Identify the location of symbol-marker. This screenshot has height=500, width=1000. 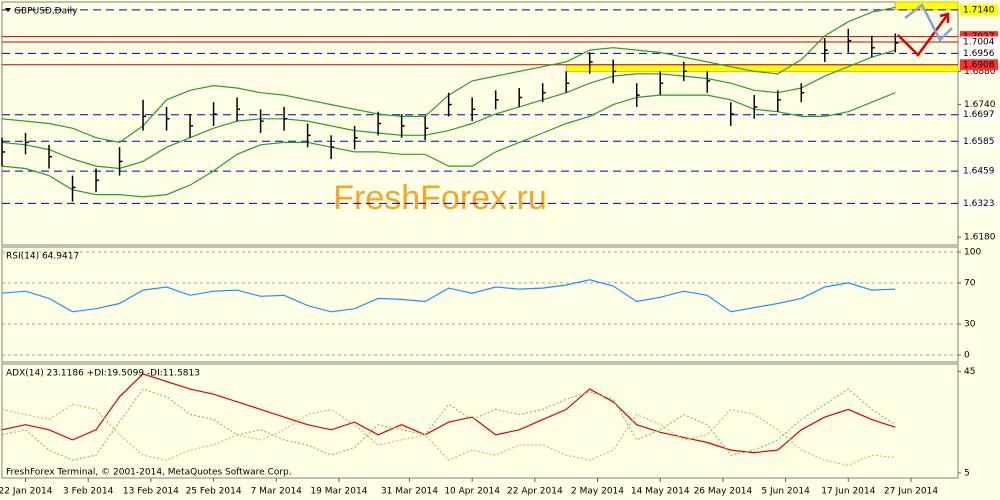
(8, 10).